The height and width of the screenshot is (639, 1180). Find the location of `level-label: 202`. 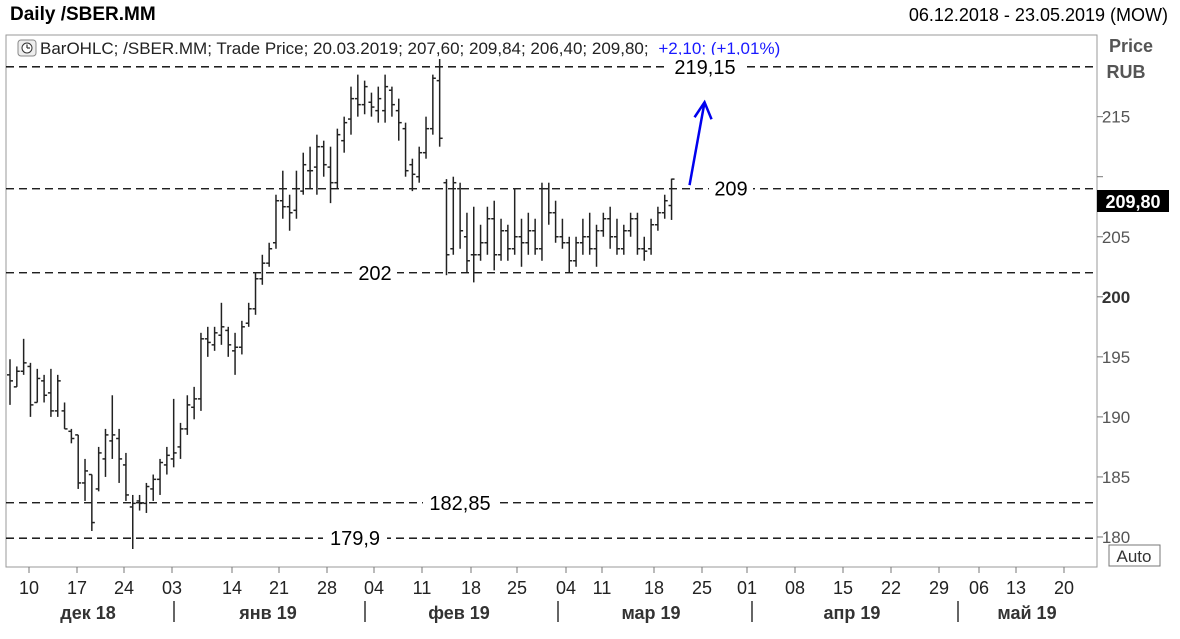

level-label: 202 is located at coordinates (374, 274).